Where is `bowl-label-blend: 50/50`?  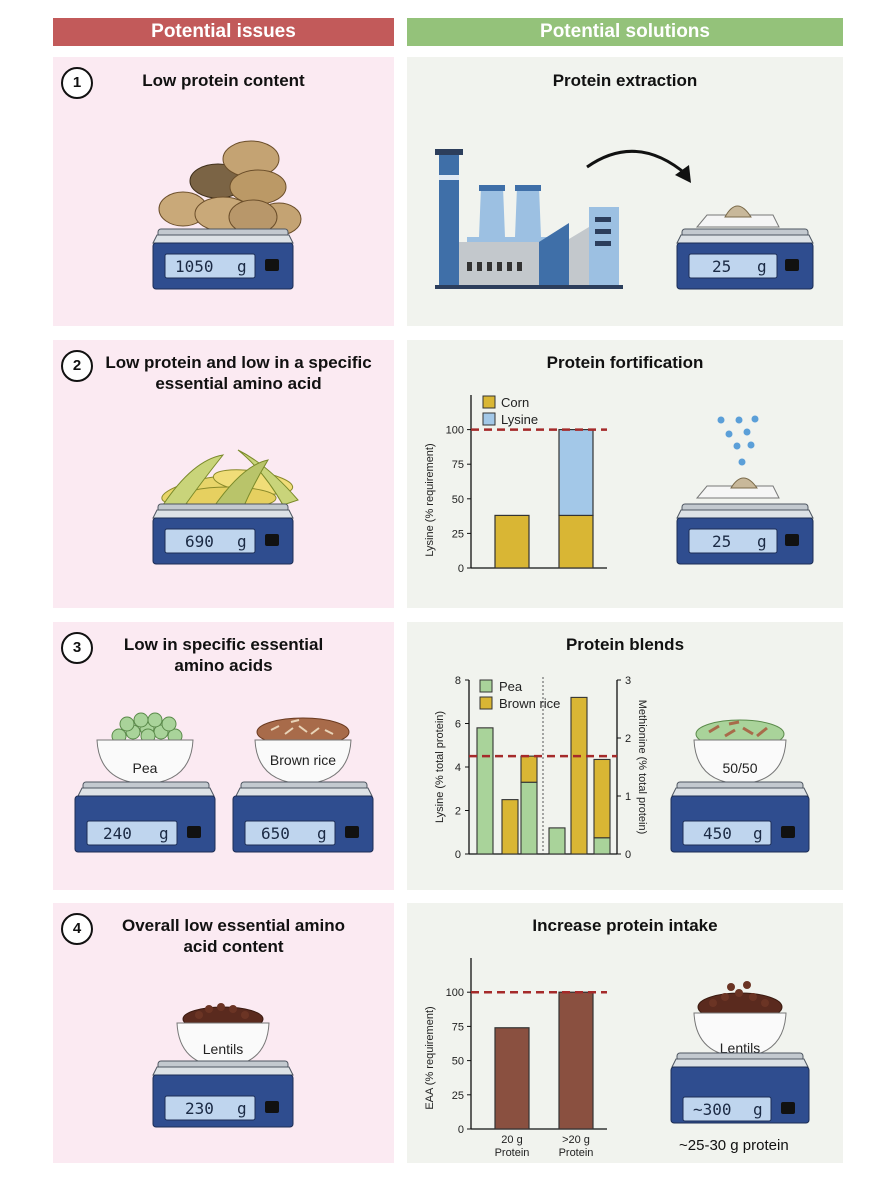 bowl-label-blend: 50/50 is located at coordinates (739, 768).